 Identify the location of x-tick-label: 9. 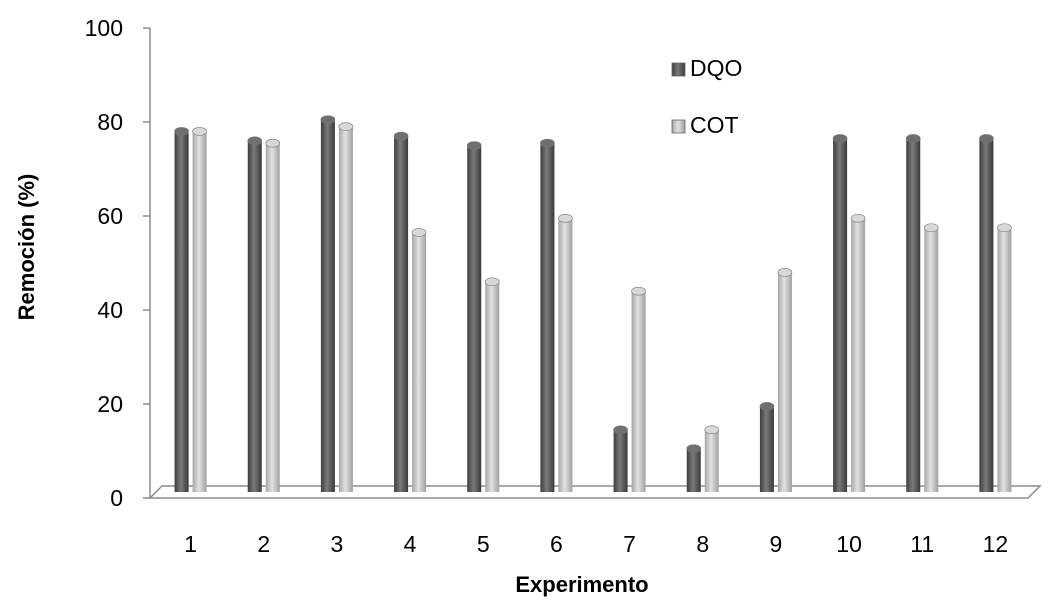
(776, 544).